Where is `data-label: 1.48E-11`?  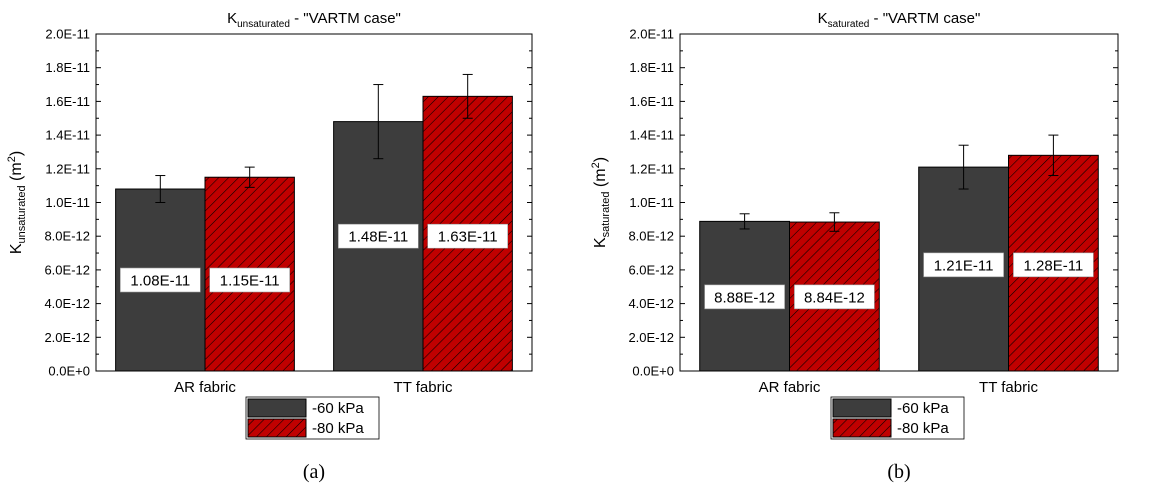 data-label: 1.48E-11 is located at coordinates (378, 237).